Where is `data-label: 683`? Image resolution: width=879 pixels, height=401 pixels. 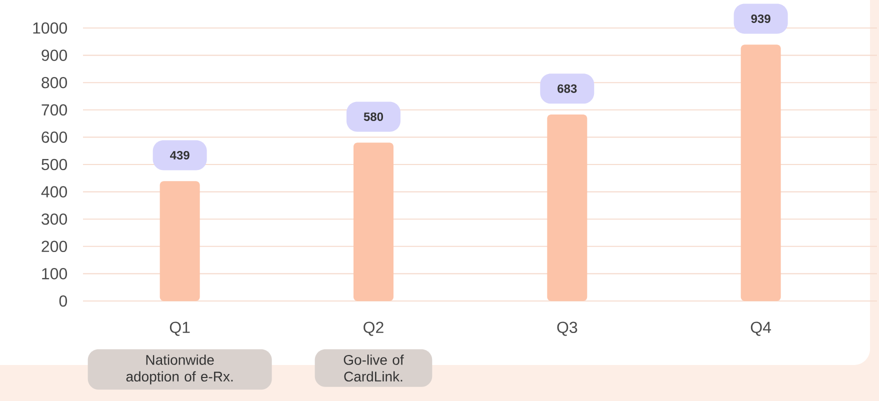
data-label: 683 is located at coordinates (567, 88).